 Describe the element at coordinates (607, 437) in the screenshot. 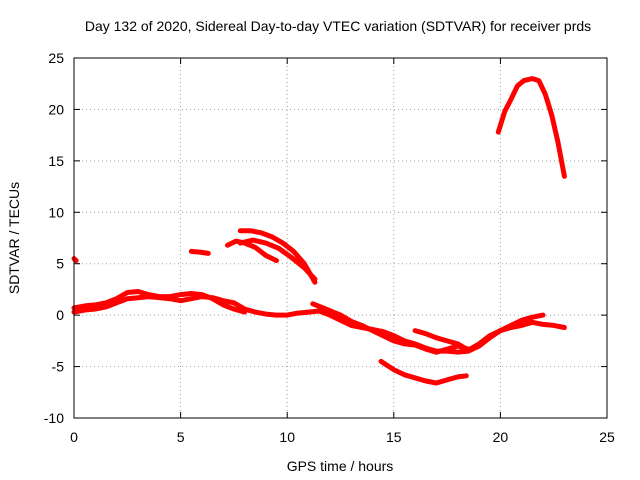

I see `x-tick-label: 25` at that location.